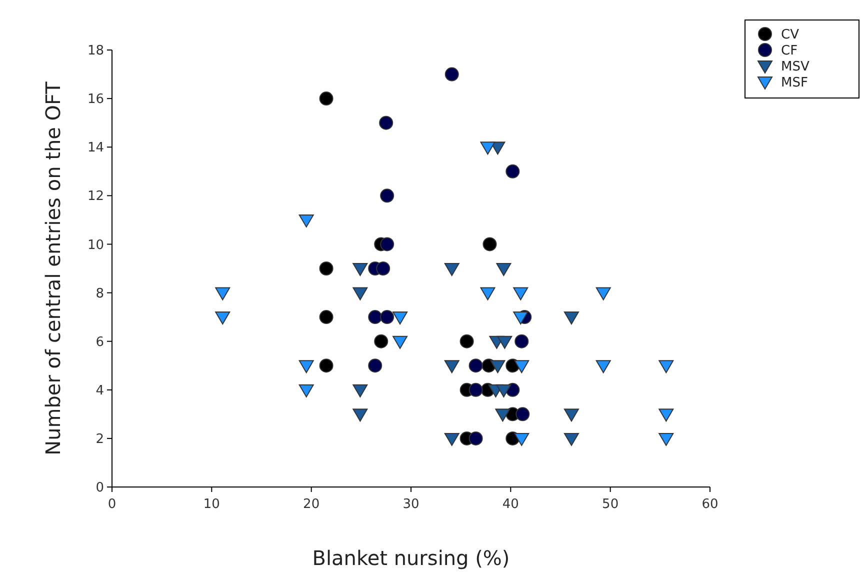 This screenshot has width=861, height=583. I want to click on legend-label: CV, so click(790, 35).